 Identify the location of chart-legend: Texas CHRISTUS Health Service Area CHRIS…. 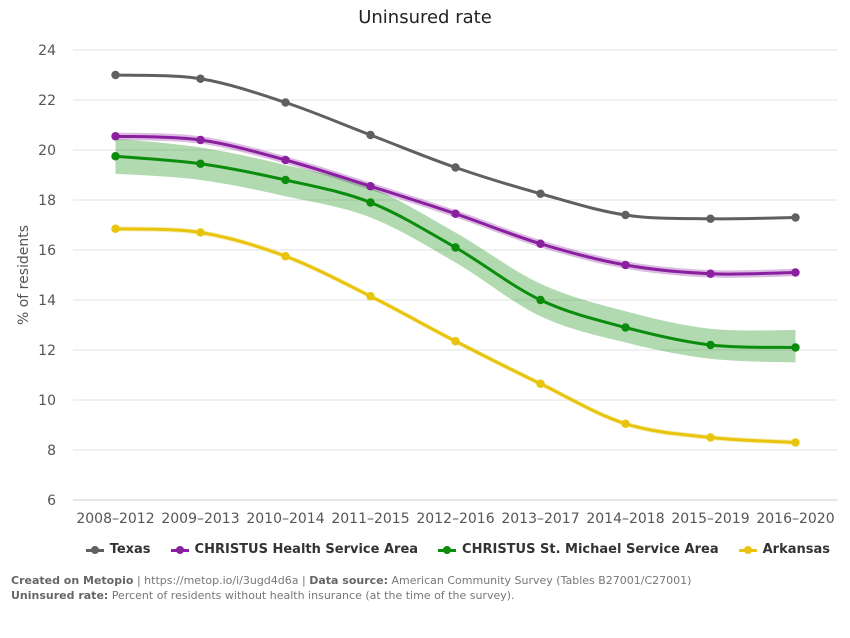
(457, 549).